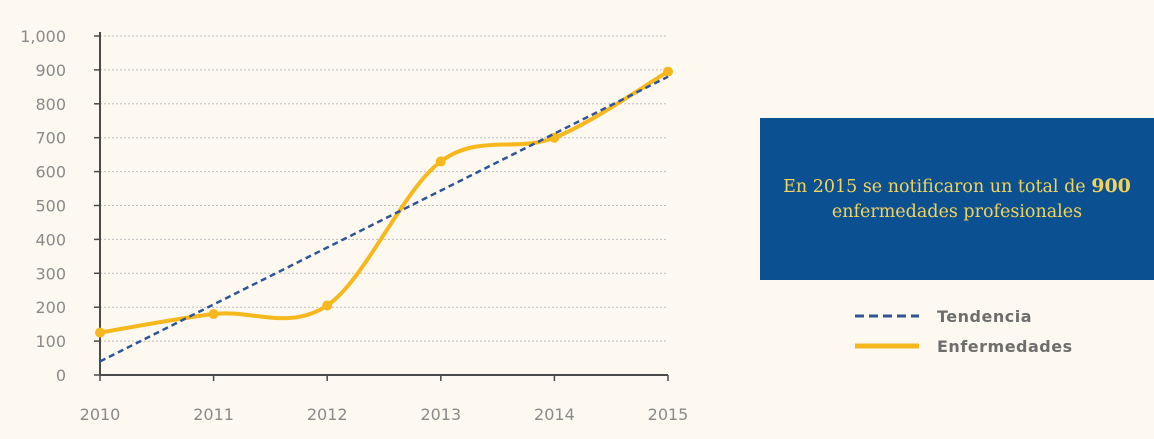 Image resolution: width=1154 pixels, height=439 pixels. What do you see at coordinates (984, 316) in the screenshot?
I see `legend-label-tendencia: Tendencia` at bounding box center [984, 316].